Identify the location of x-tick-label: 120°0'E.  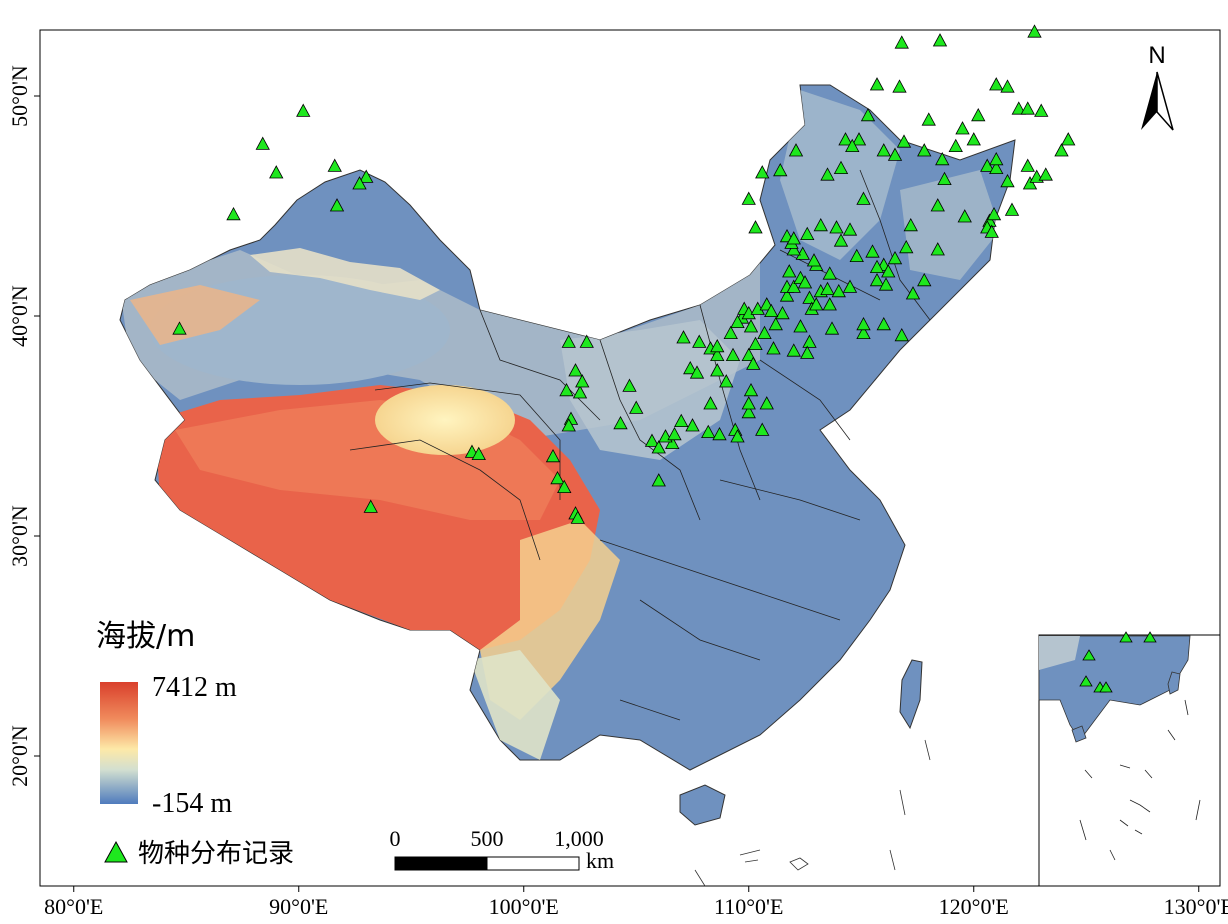
(974, 906).